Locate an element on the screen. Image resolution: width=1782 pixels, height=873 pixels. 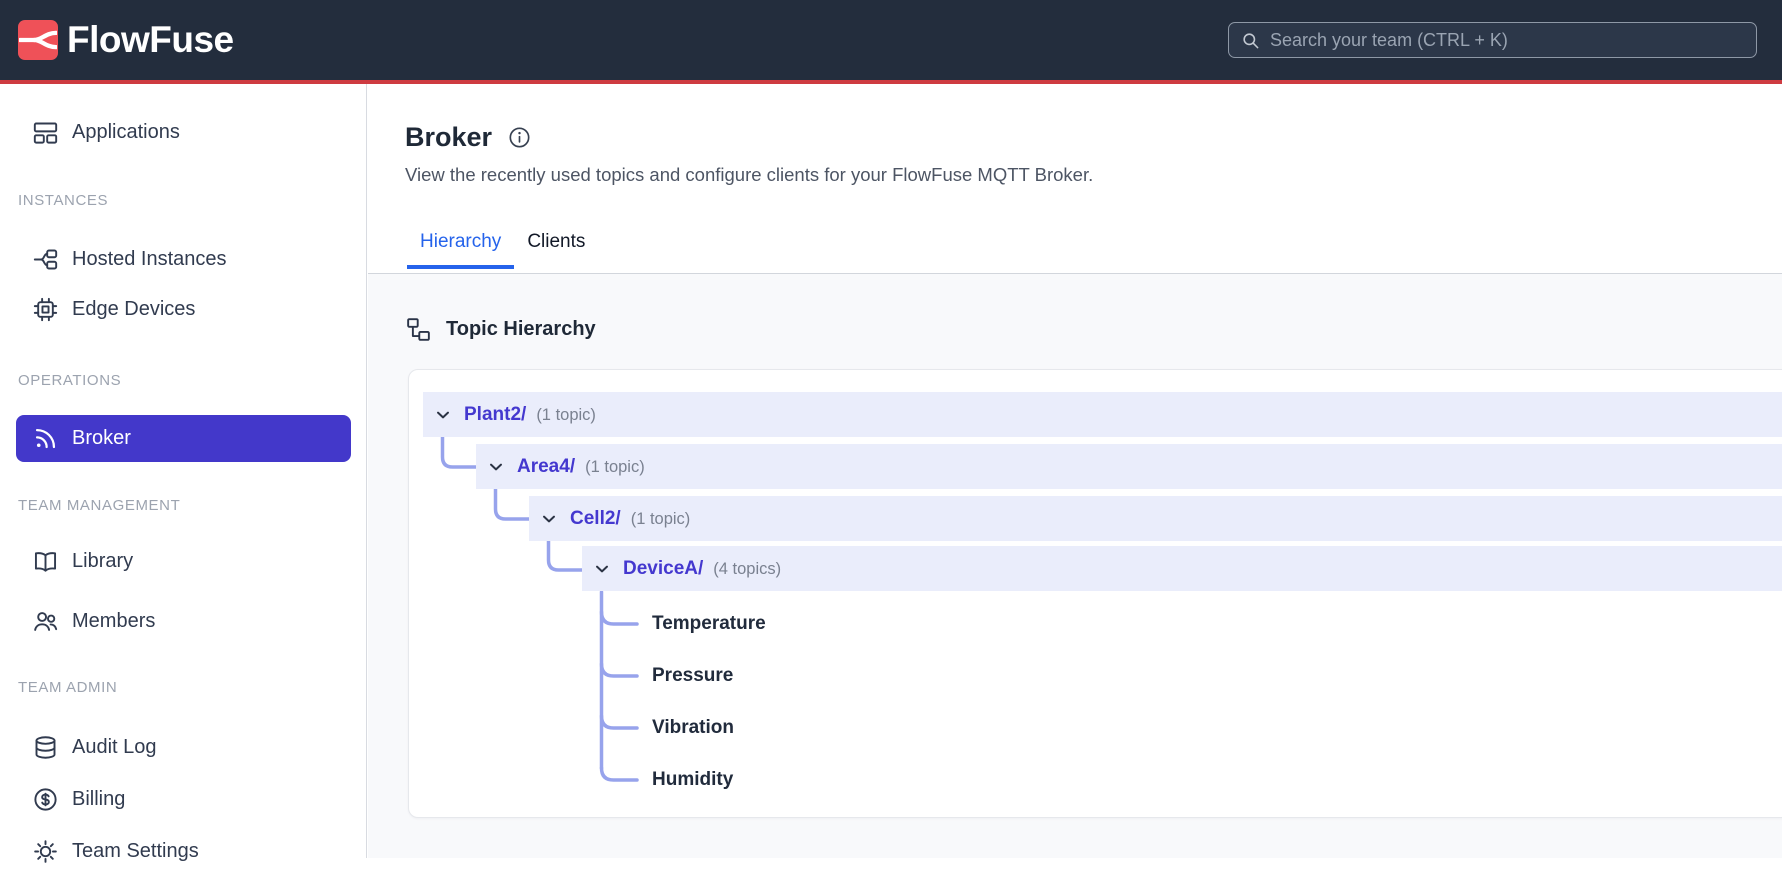
info-icon is located at coordinates (519, 137).